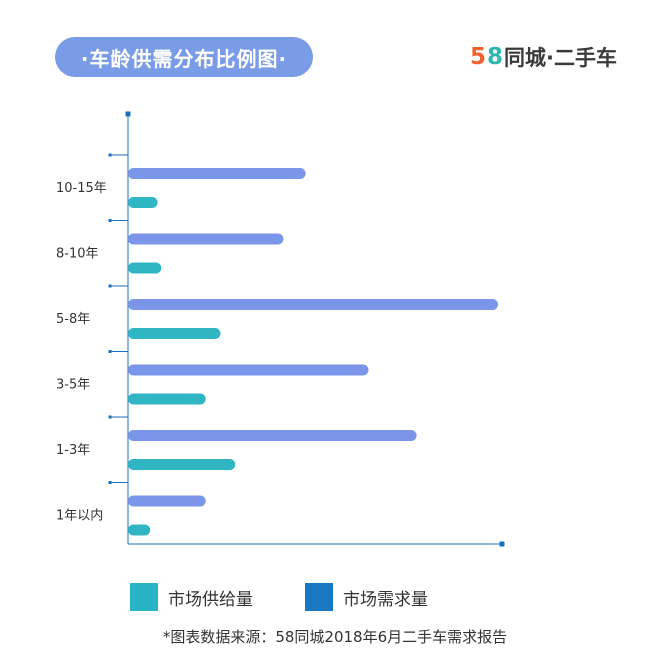 This screenshot has width=670, height=670. Describe the element at coordinates (73, 450) in the screenshot. I see `y-tick-label: 1-3年` at that location.